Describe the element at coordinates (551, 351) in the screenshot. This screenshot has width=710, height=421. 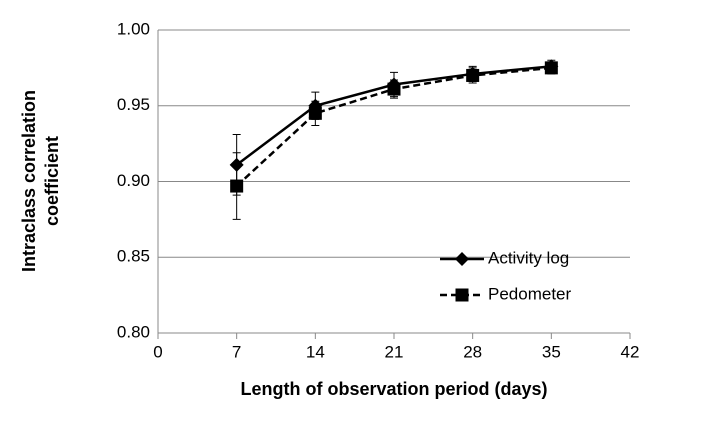
I see `x-tick-label: 35` at that location.